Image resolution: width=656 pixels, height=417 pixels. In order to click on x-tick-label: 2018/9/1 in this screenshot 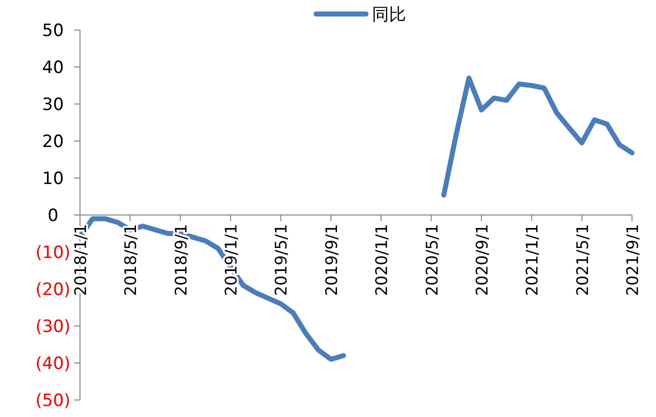, I will do `click(180, 260)`.